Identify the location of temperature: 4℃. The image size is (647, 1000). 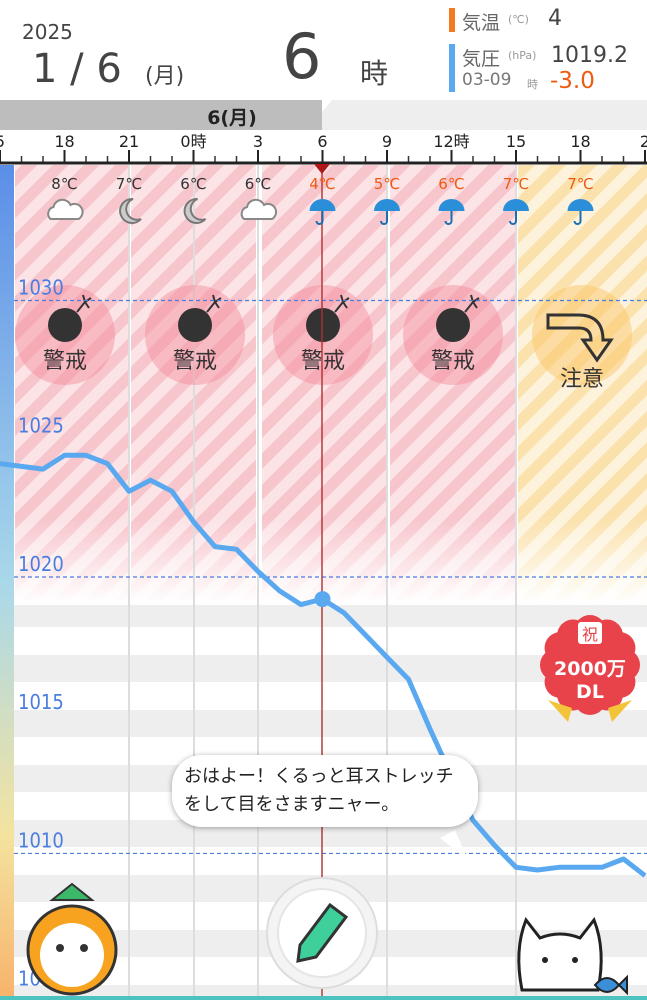
(322, 184).